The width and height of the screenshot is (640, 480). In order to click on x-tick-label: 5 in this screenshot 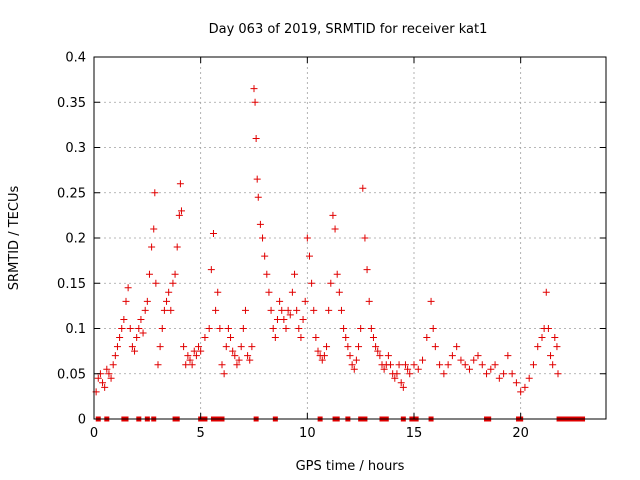, I will do `click(201, 433)`.